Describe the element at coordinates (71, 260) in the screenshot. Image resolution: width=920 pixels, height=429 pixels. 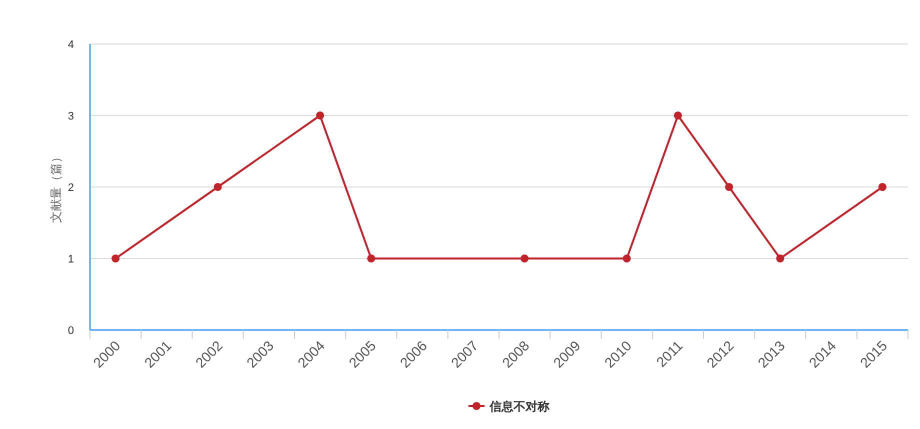
I see `y-tick-label: 1` at that location.